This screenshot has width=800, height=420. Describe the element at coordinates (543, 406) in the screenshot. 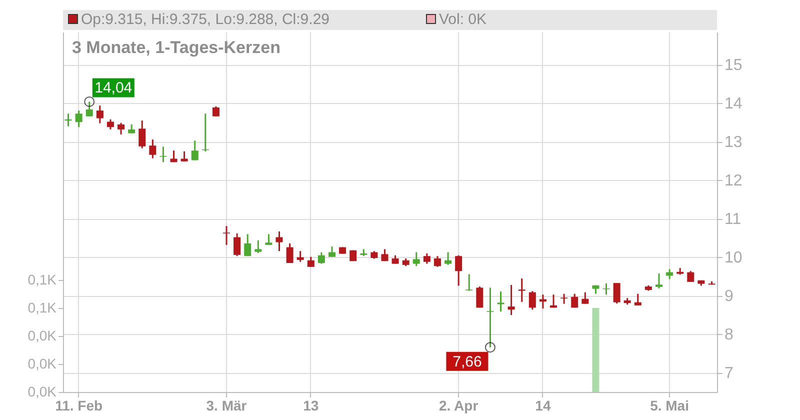

I see `x-tick-label: 14` at that location.